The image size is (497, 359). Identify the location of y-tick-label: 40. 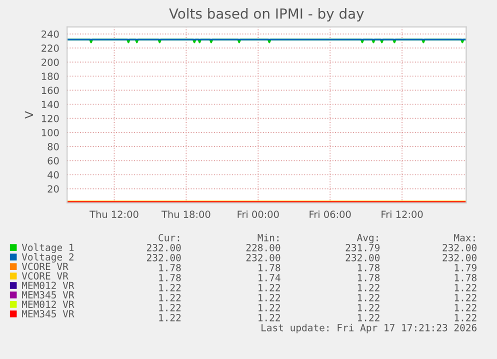
(53, 175).